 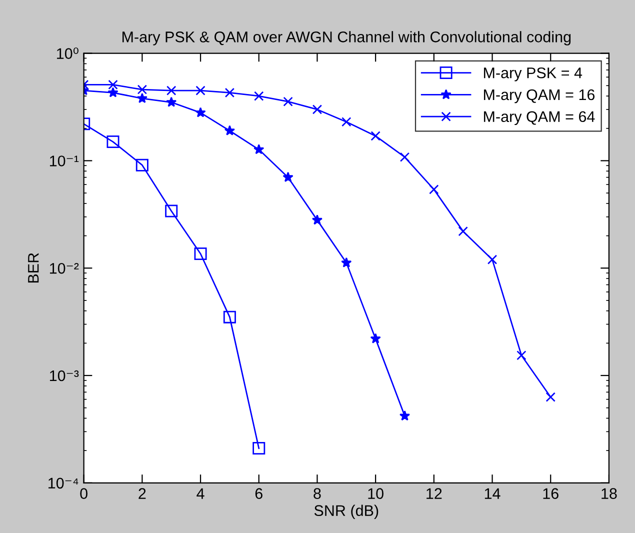 What do you see at coordinates (258, 493) in the screenshot?
I see `x-tick-label: 6` at bounding box center [258, 493].